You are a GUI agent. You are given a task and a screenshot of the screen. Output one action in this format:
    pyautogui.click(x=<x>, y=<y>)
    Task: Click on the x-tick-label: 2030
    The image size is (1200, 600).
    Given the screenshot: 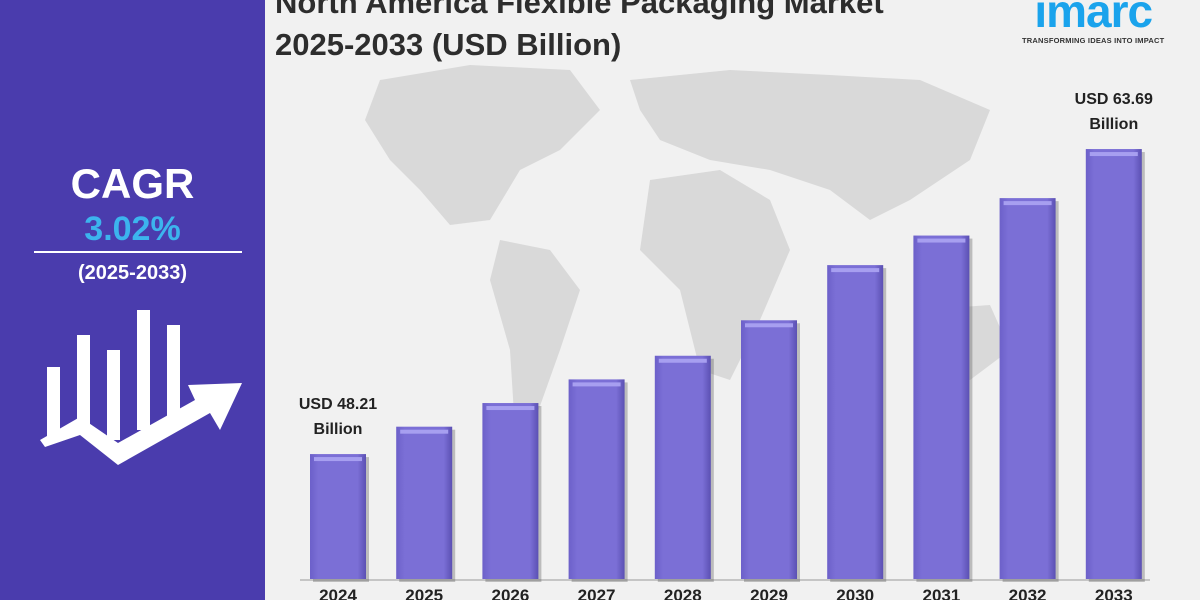 What is the action you would take?
    pyautogui.click(x=855, y=593)
    